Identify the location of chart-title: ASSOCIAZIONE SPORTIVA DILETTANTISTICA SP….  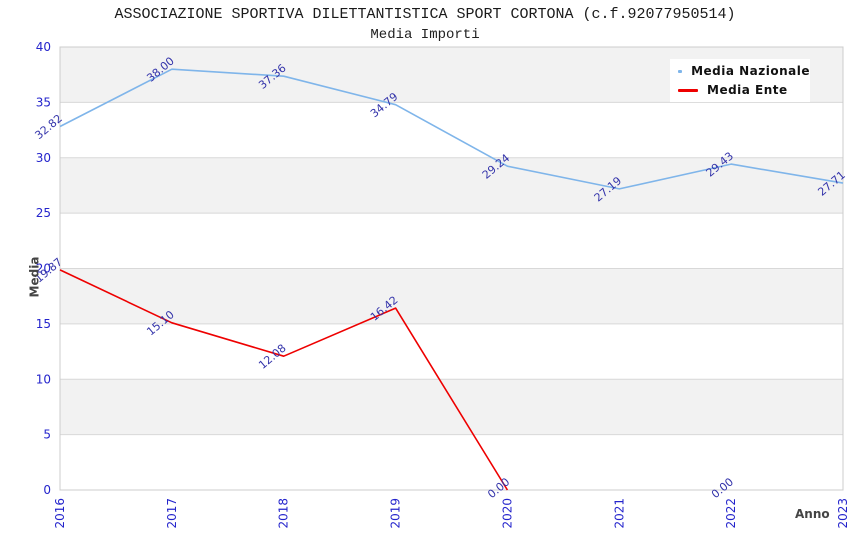
(425, 14).